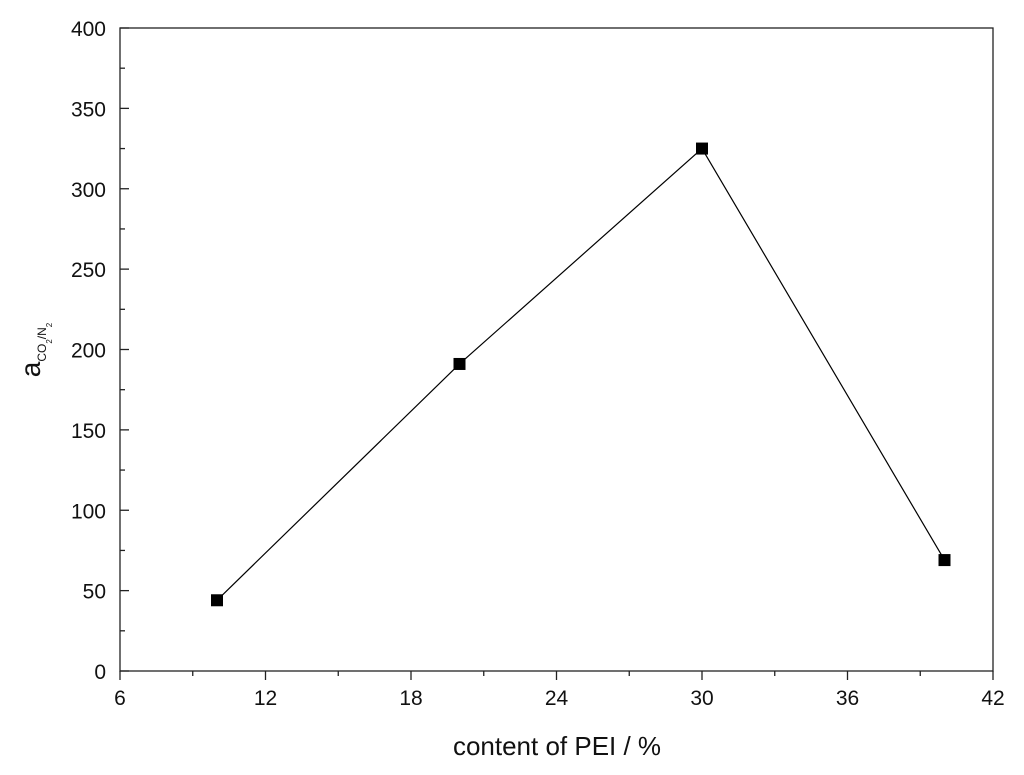 Image resolution: width=1024 pixels, height=775 pixels. What do you see at coordinates (410, 698) in the screenshot?
I see `x-tick-label: 18` at bounding box center [410, 698].